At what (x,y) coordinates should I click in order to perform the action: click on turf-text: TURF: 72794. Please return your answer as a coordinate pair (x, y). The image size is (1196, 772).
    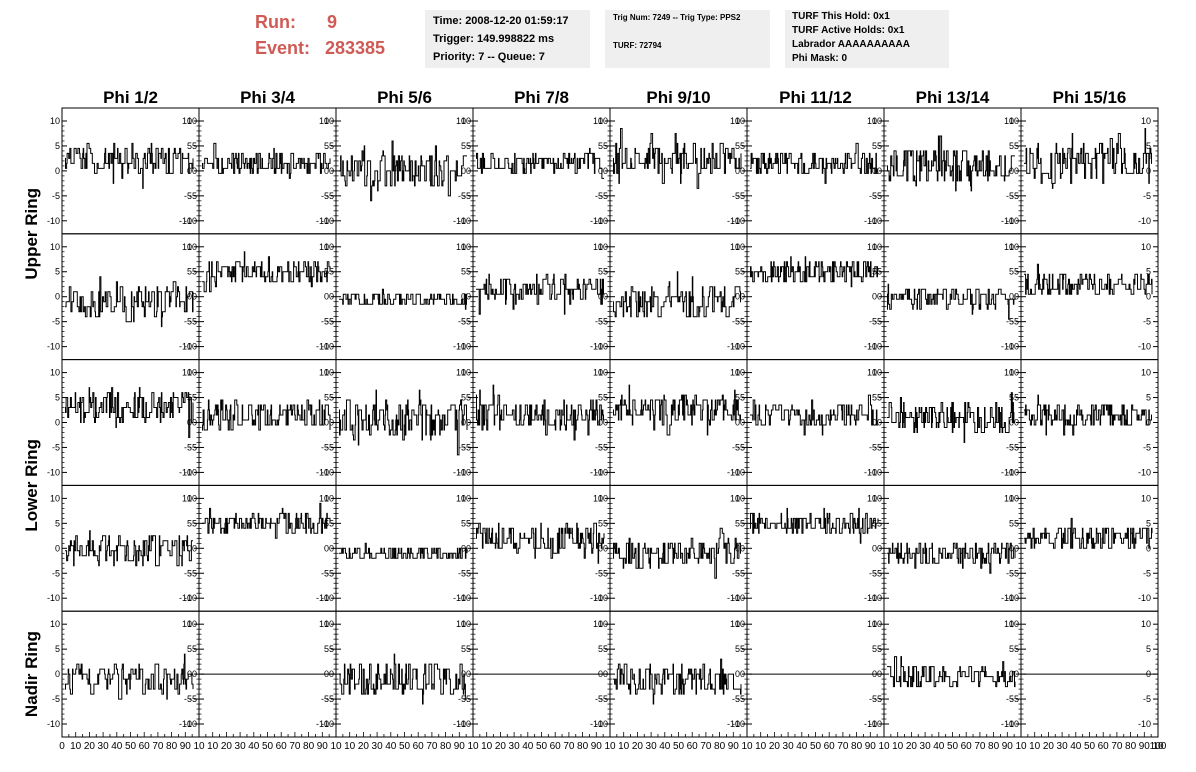
    Looking at the image, I should click on (637, 45).